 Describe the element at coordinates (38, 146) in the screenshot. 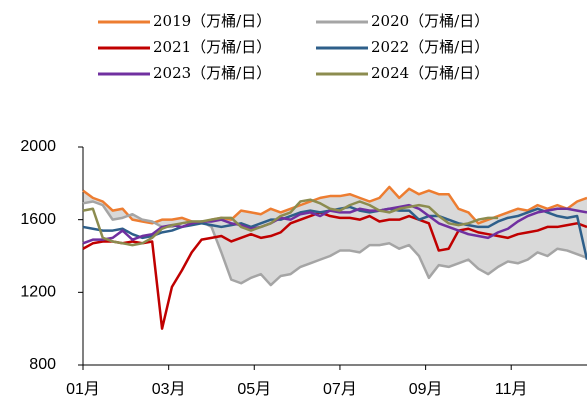

I see `y-tick-label: 2000` at that location.